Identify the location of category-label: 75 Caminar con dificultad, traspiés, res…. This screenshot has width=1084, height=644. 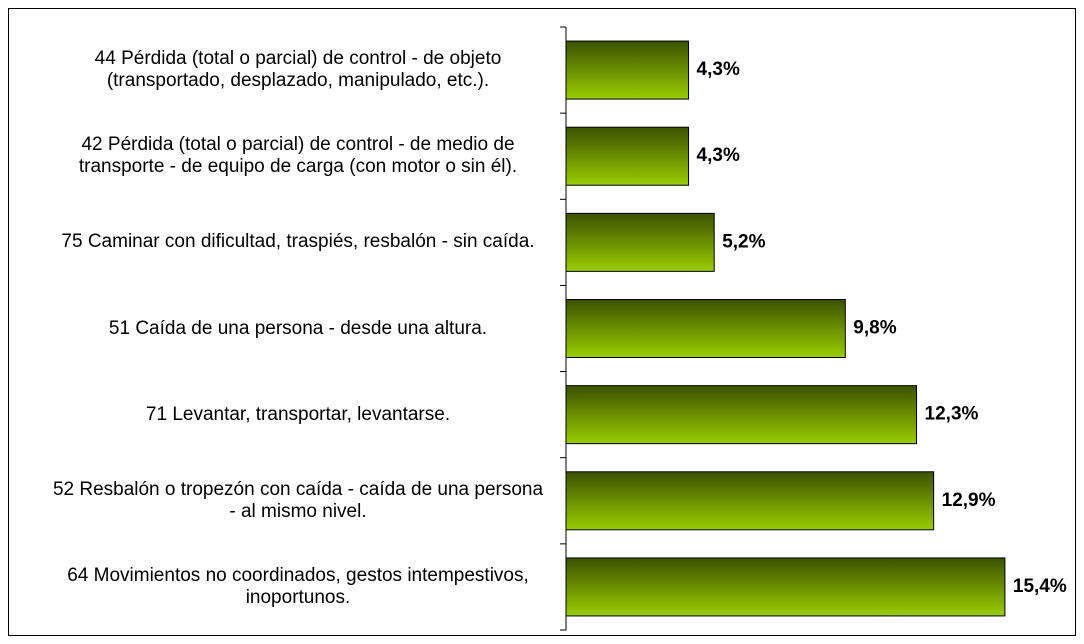
(298, 242).